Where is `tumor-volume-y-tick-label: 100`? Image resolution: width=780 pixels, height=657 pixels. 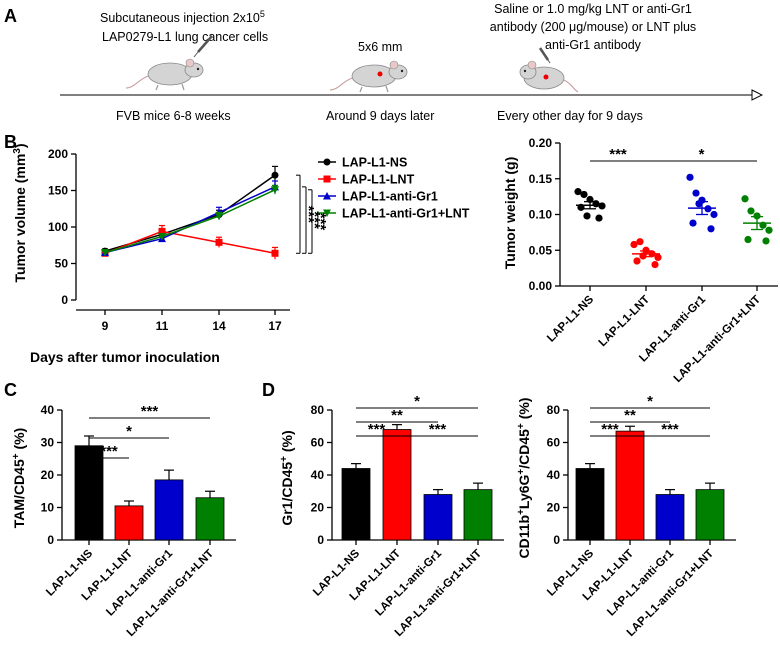
tumor-volume-y-tick-label: 100 is located at coordinates (58, 227).